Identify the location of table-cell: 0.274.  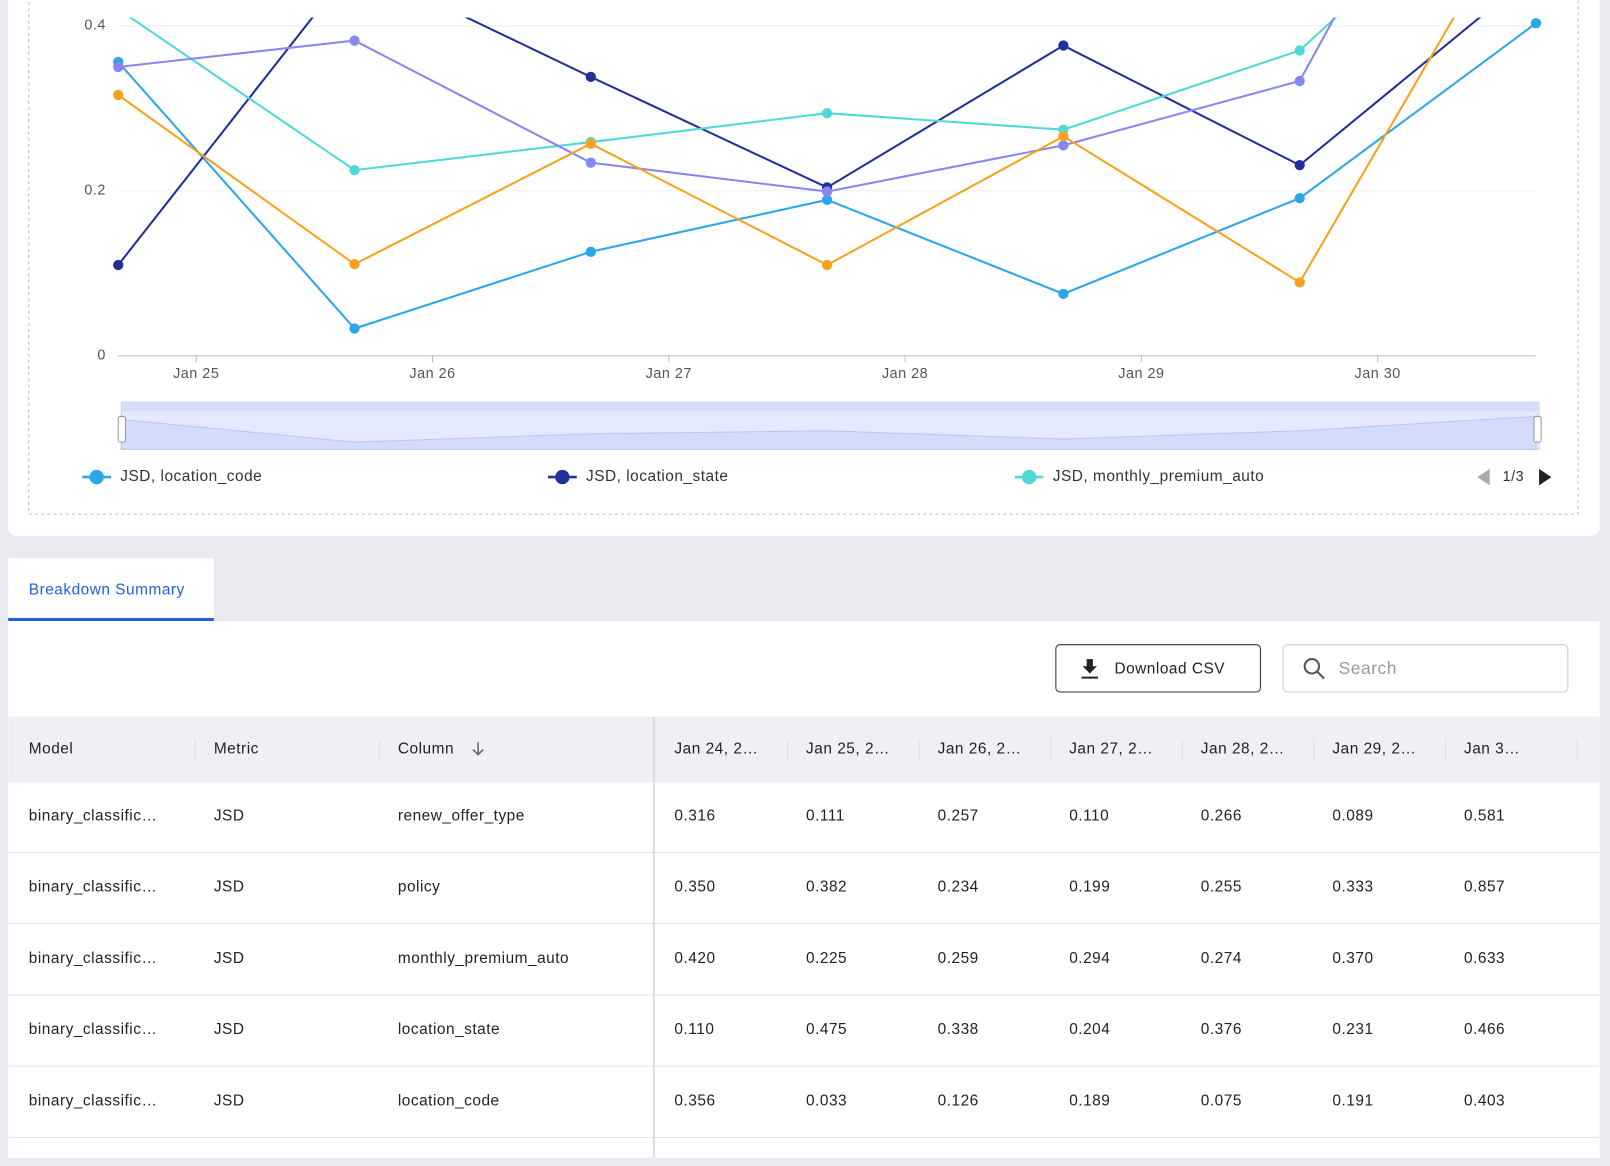
(1221, 958).